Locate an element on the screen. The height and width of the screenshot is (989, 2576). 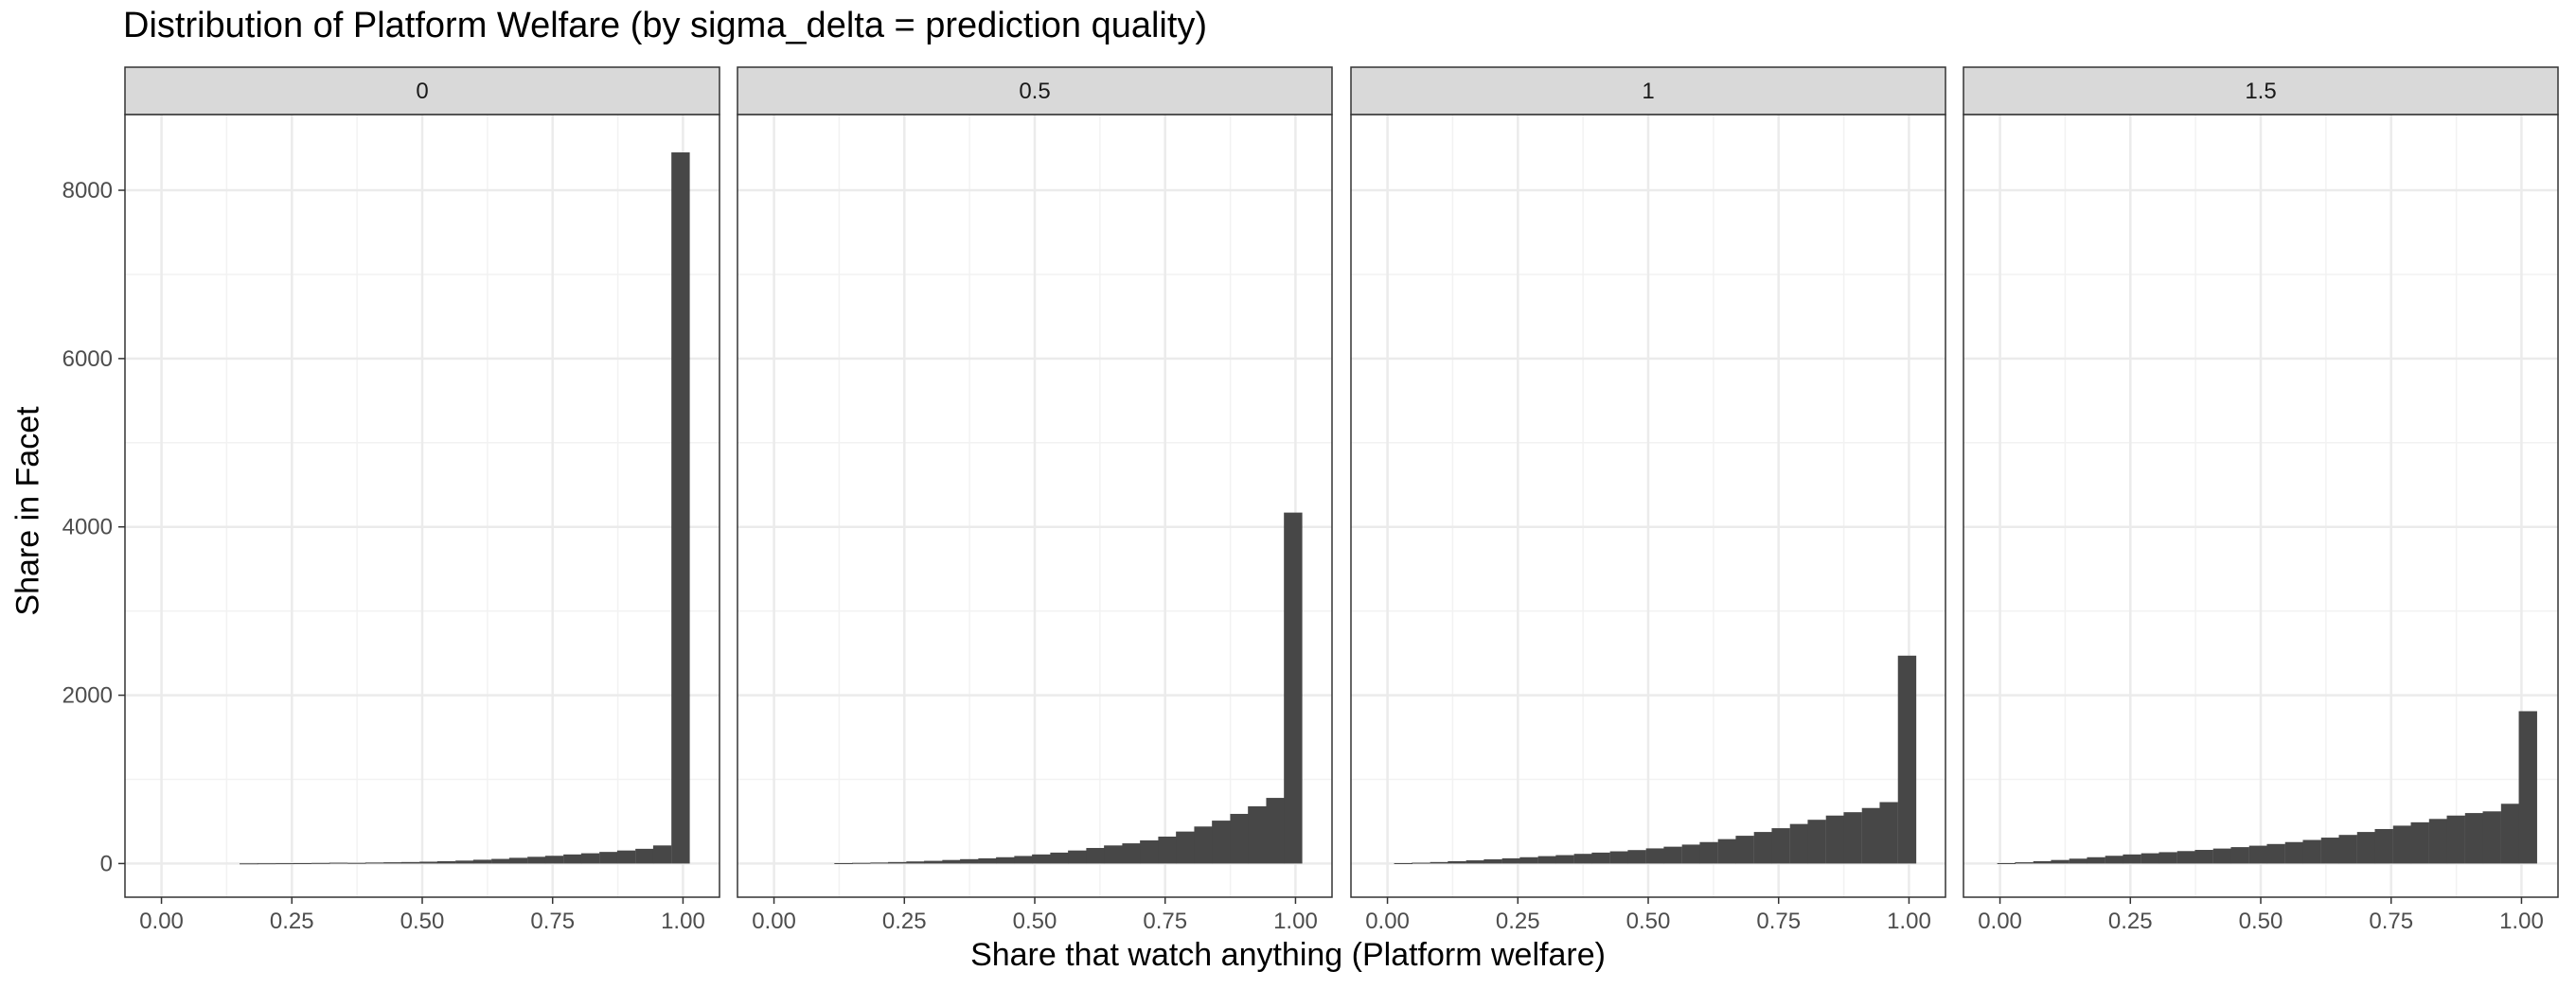
y-axis-title: Share in Facet is located at coordinates (28, 511).